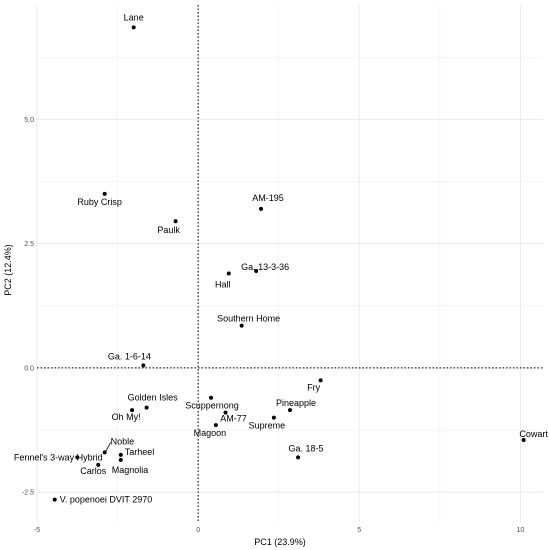 The image size is (549, 550). Describe the element at coordinates (134, 17) in the screenshot. I see `point-label: Lane` at that location.